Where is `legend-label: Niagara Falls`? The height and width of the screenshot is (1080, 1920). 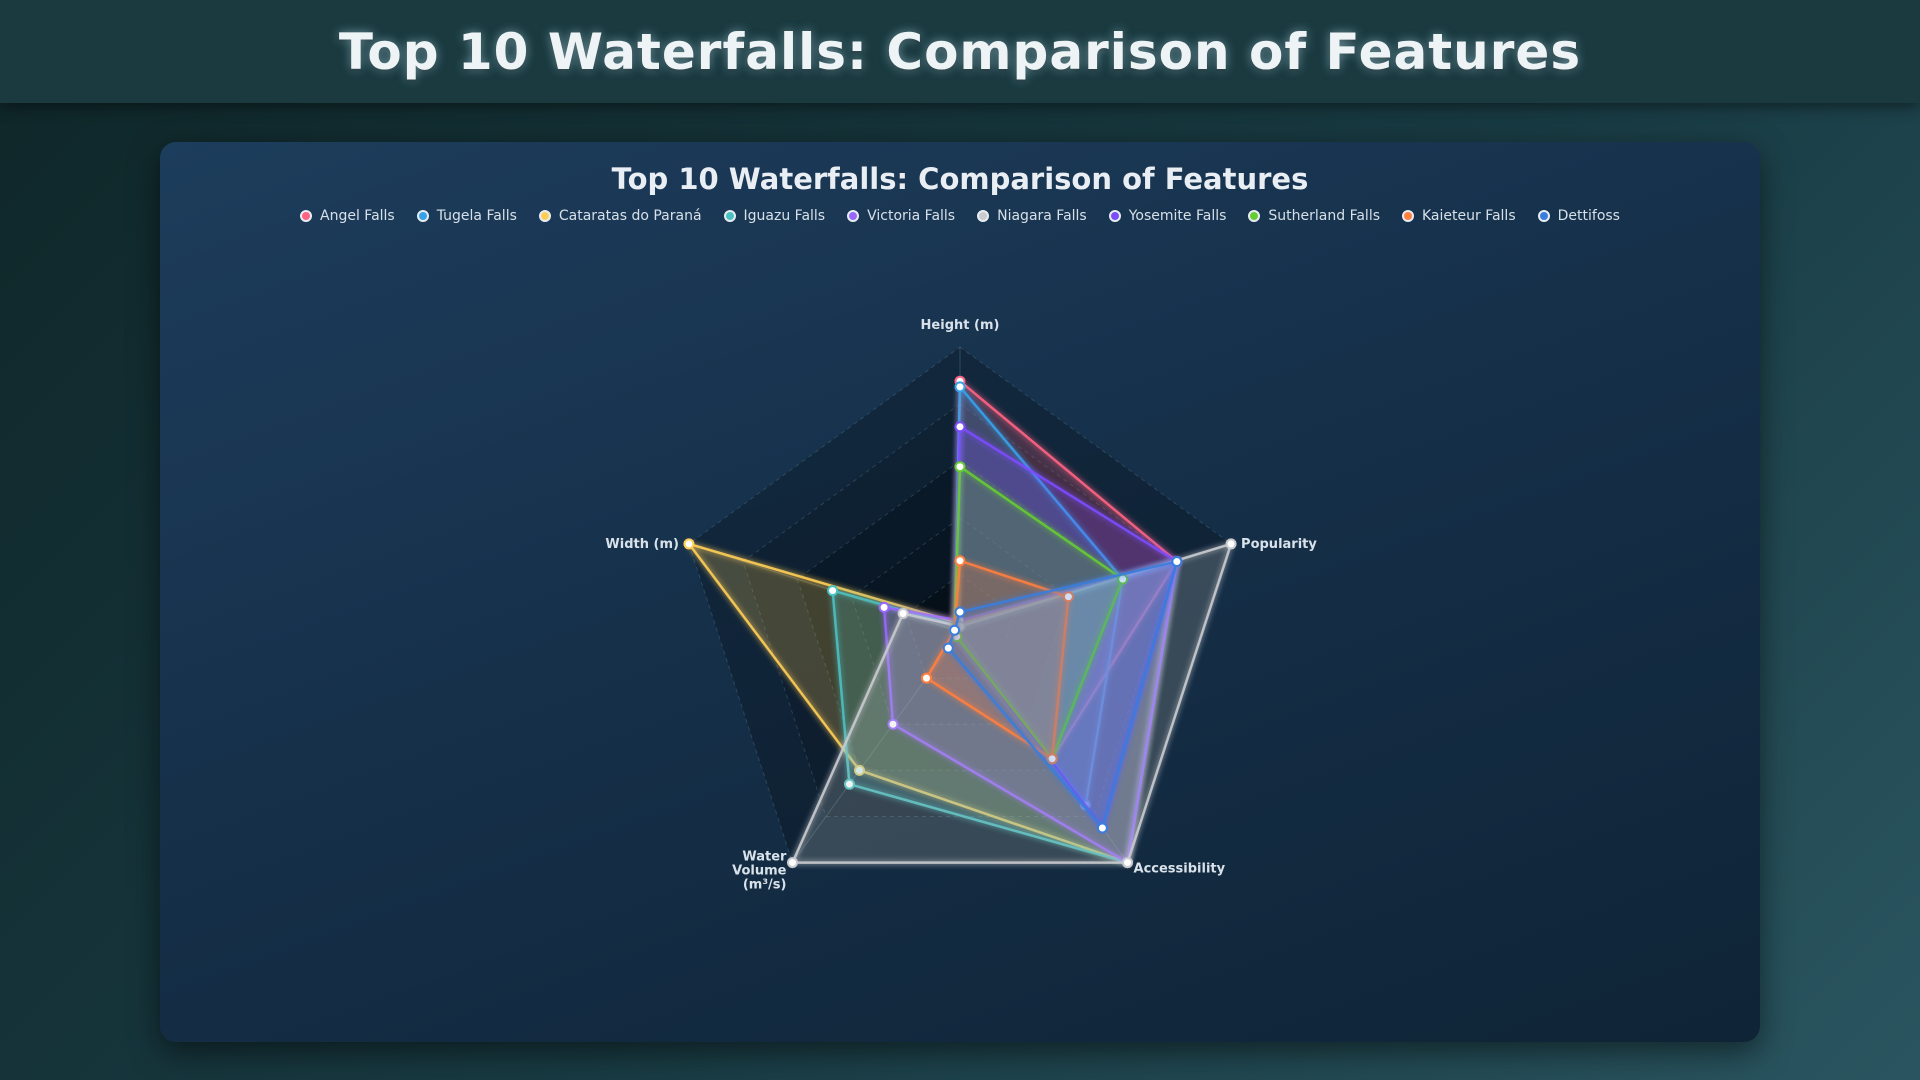 legend-label: Niagara Falls is located at coordinates (1042, 216).